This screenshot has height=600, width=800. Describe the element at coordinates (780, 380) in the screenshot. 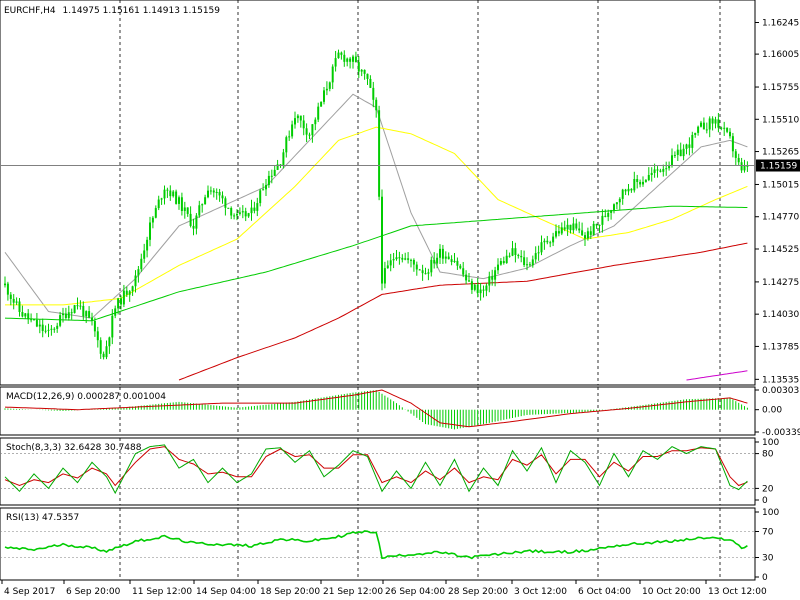

I see `y-tick-label: 1.13535` at that location.